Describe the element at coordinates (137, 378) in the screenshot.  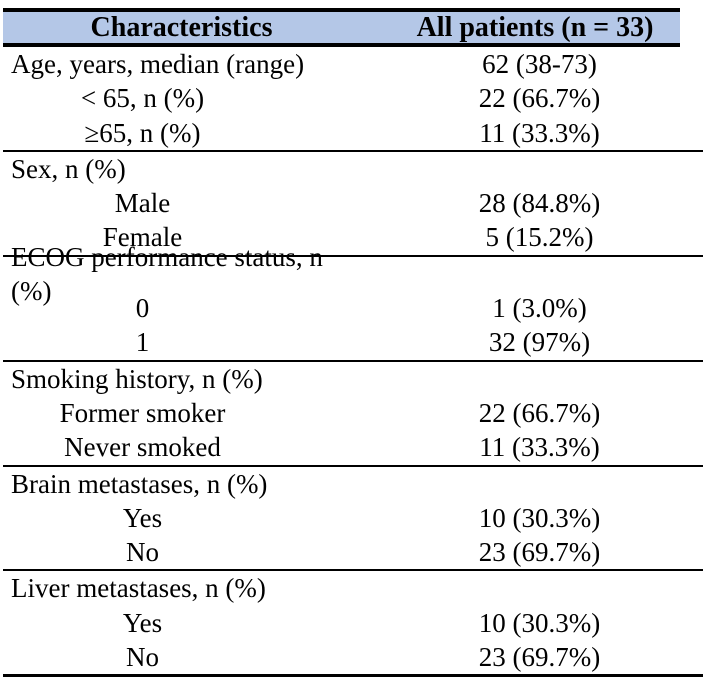
I see `row-label: Smoking history, n (%)` at that location.